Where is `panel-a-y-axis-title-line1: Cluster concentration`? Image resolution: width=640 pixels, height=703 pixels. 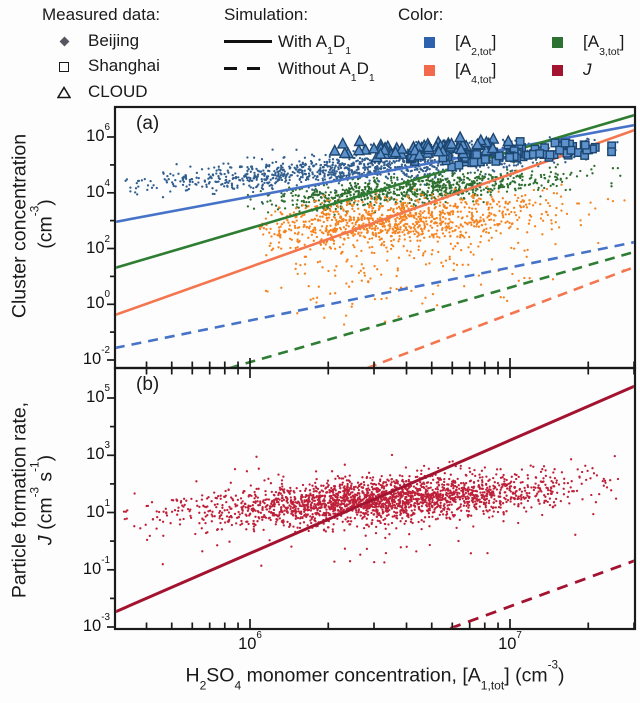 panel-a-y-axis-title-line1: Cluster concentration is located at coordinates (19, 226).